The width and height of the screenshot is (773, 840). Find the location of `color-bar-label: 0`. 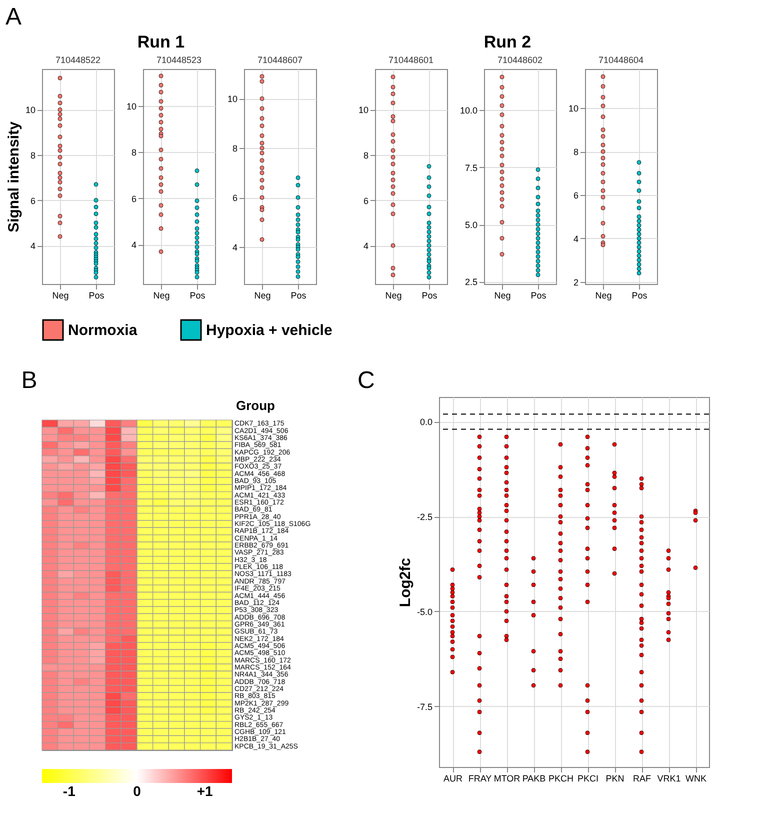

color-bar-label: 0 is located at coordinates (137, 791).